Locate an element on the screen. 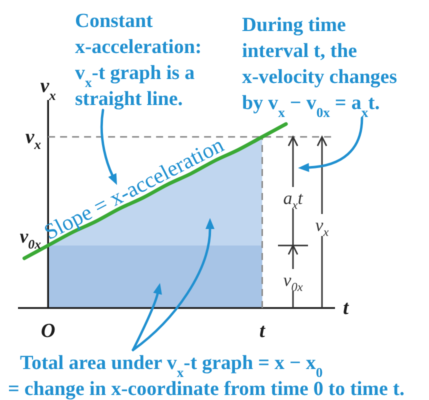 This screenshot has width=429, height=400. annotation: a$_{x}$t is located at coordinates (293, 200).